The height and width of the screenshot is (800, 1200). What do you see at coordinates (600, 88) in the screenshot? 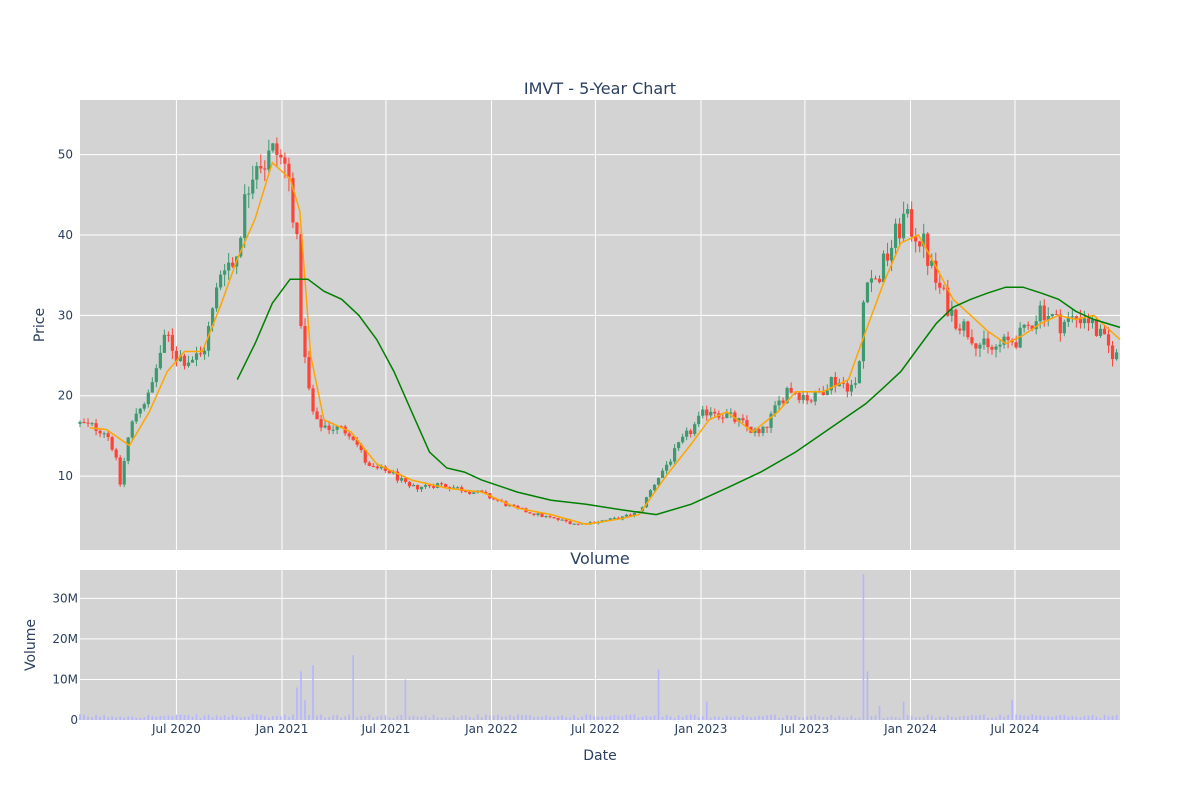
I see `chart-title: IMVT - 5-Year Chart` at bounding box center [600, 88].